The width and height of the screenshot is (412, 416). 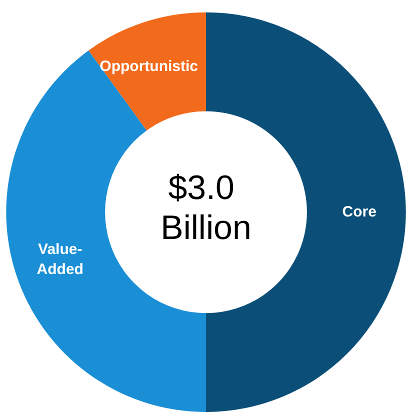 What do you see at coordinates (60, 259) in the screenshot?
I see `slice-label: Value-Added` at bounding box center [60, 259].